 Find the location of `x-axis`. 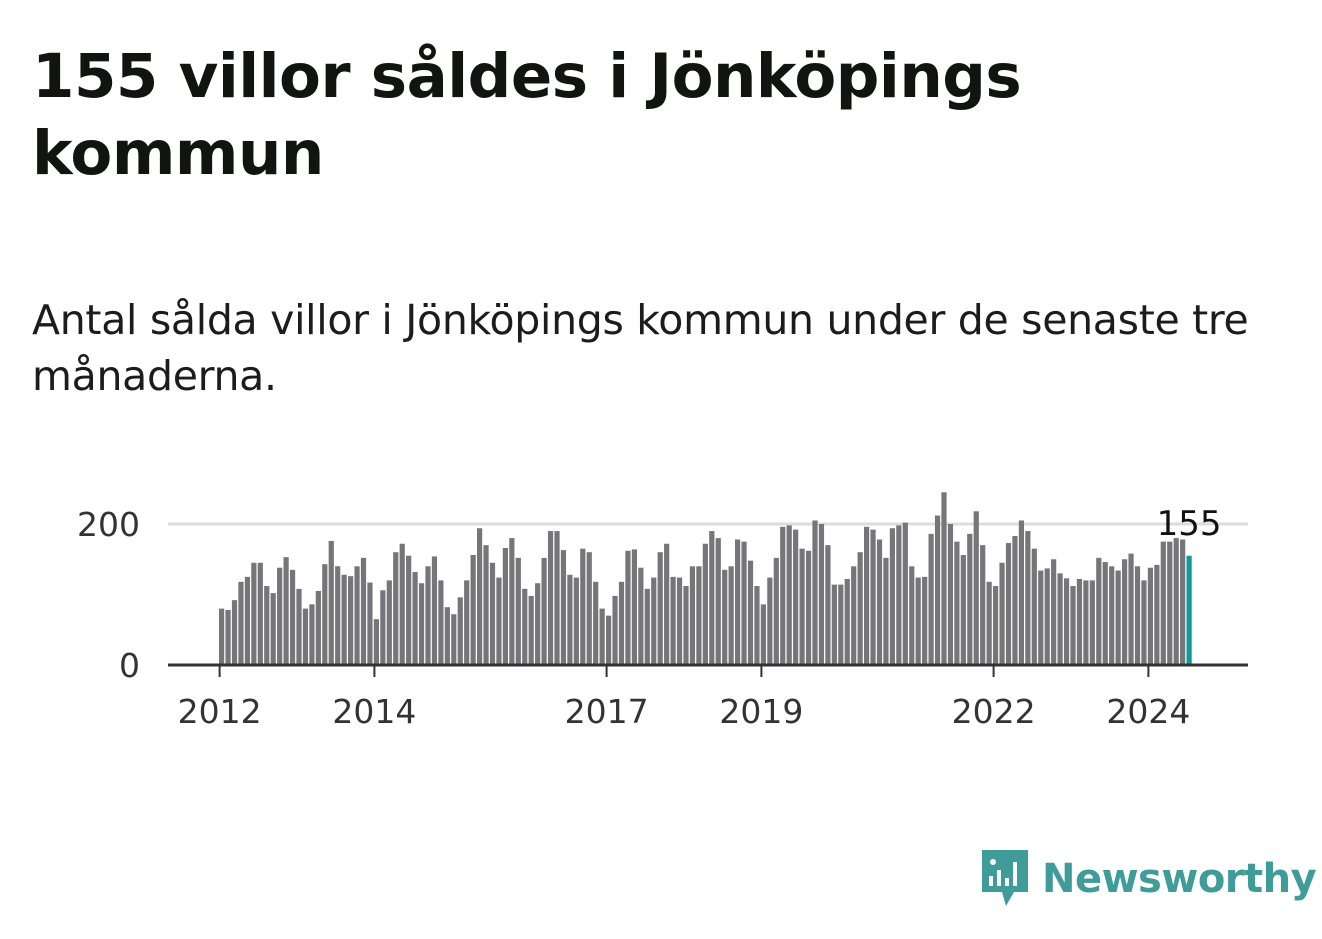

x-axis is located at coordinates (708, 670).